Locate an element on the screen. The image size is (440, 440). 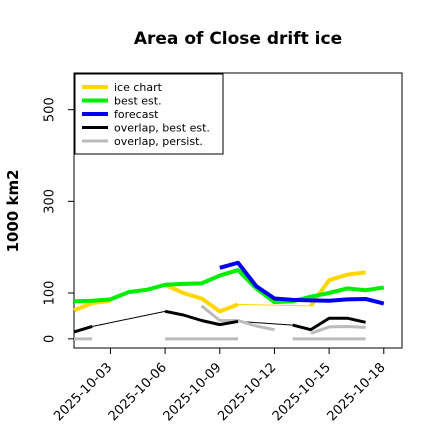
x-tick-label: 2025-10-18 is located at coordinates (357, 392).